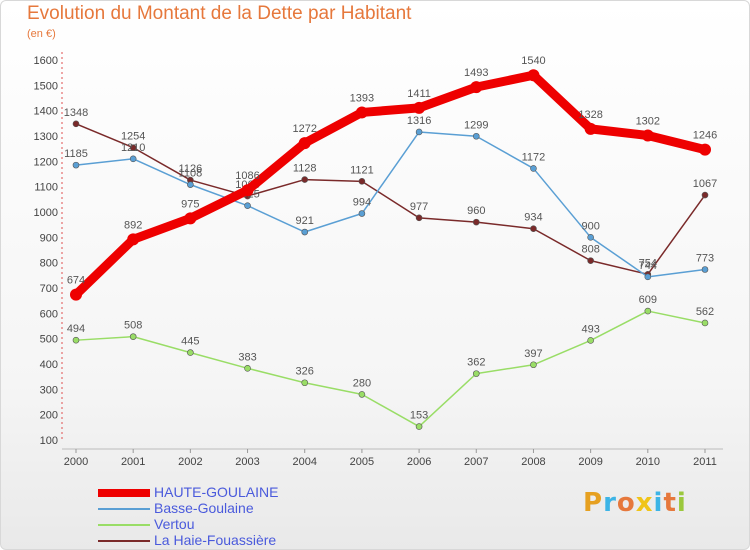 Image resolution: width=750 pixels, height=550 pixels. What do you see at coordinates (46, 213) in the screenshot?
I see `y-tick-label: 1000` at bounding box center [46, 213].